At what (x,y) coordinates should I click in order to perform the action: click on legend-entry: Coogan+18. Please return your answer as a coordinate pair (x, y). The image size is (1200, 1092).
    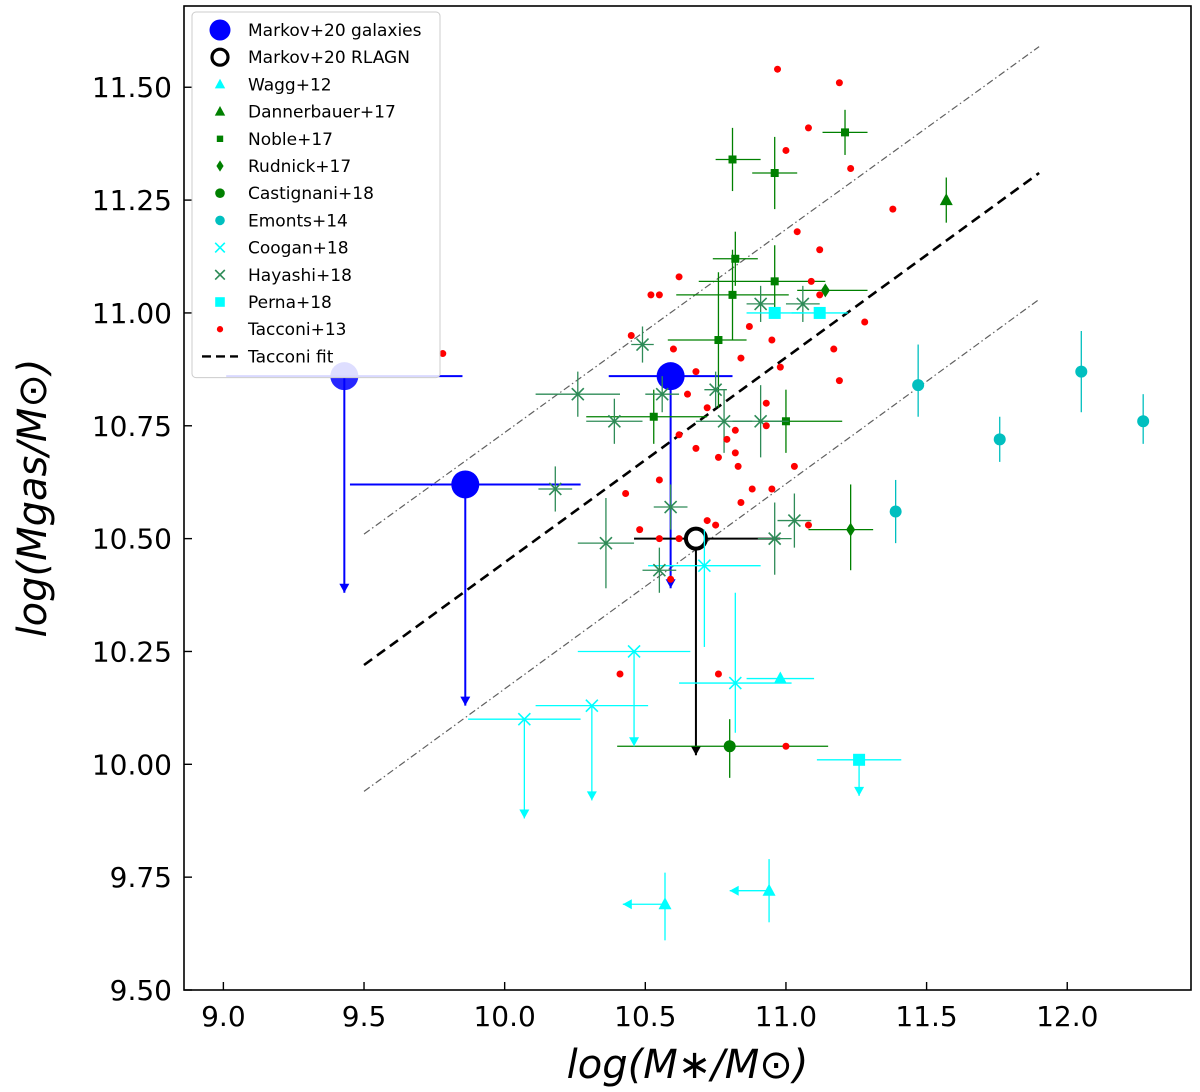
    Looking at the image, I should click on (281, 249).